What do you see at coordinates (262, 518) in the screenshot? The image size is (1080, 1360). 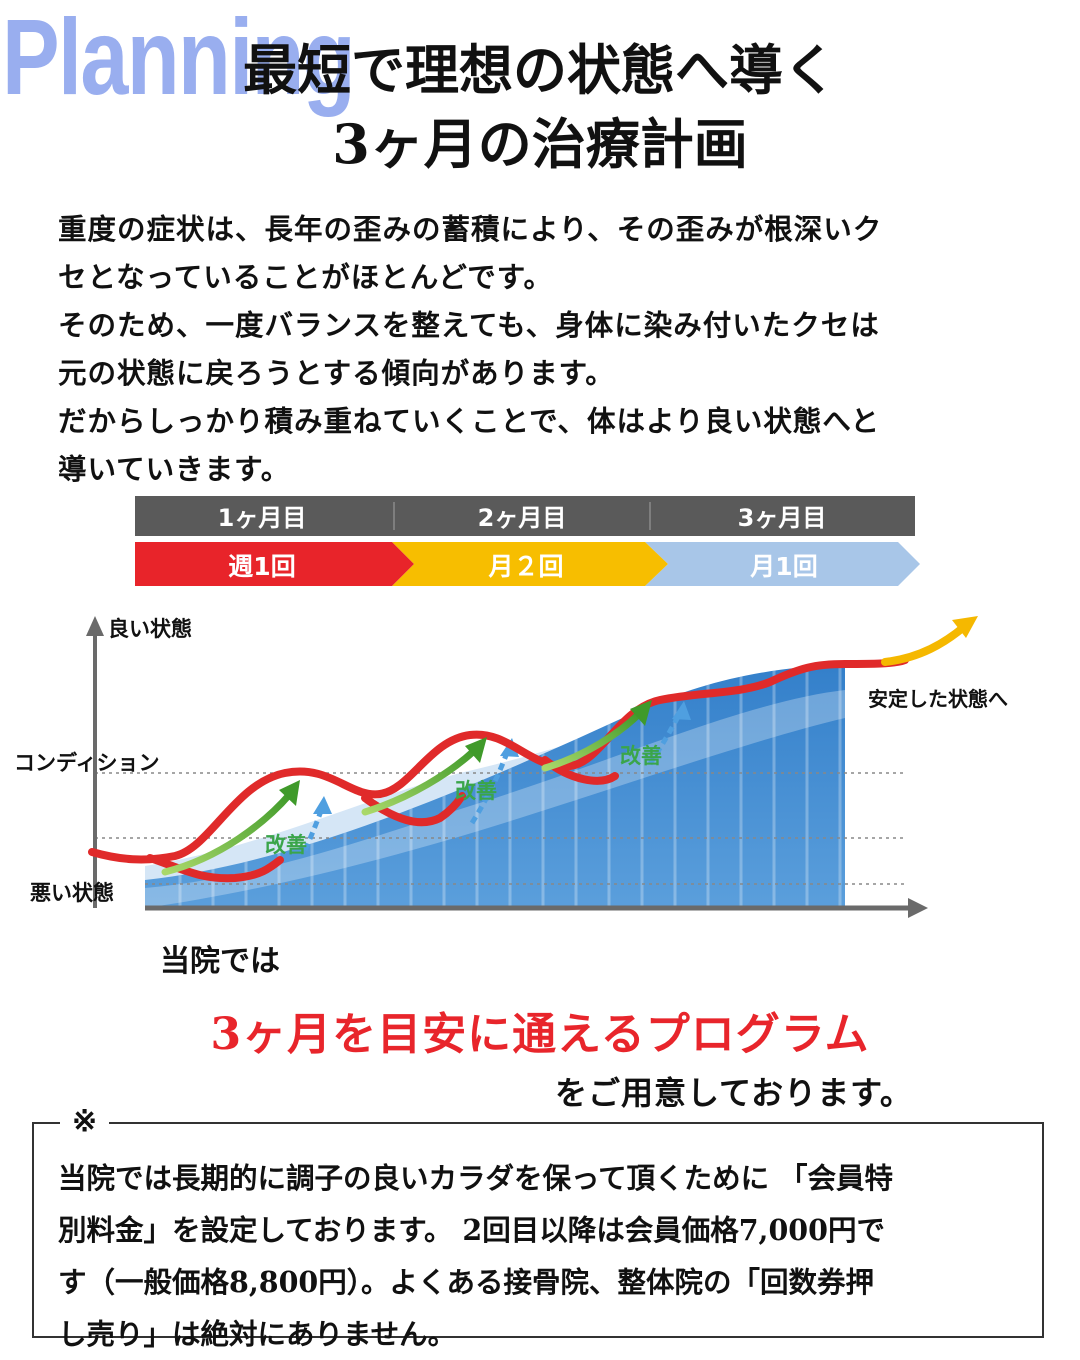 I see `month-label-1: 1ヶ月目` at bounding box center [262, 518].